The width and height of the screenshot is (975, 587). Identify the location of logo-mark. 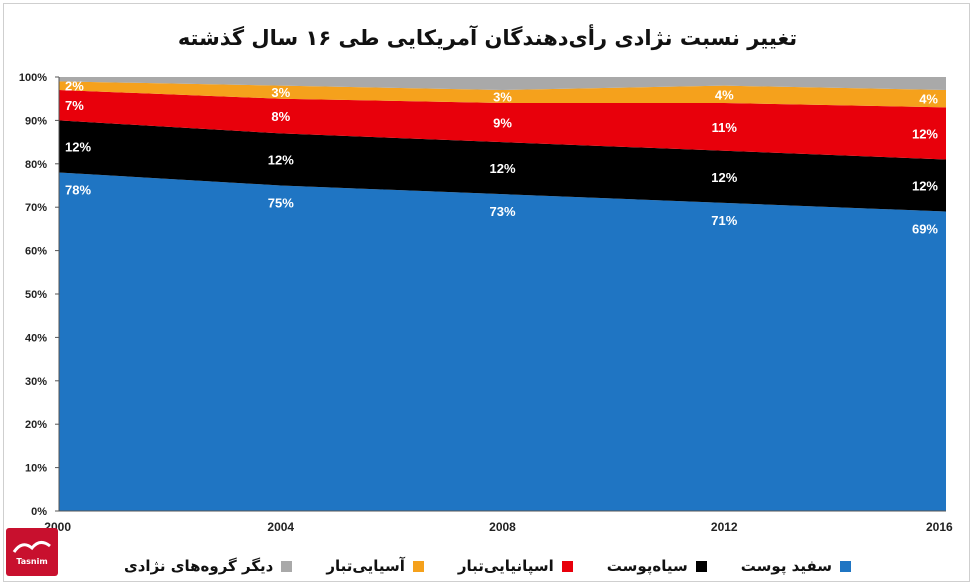
(31, 547).